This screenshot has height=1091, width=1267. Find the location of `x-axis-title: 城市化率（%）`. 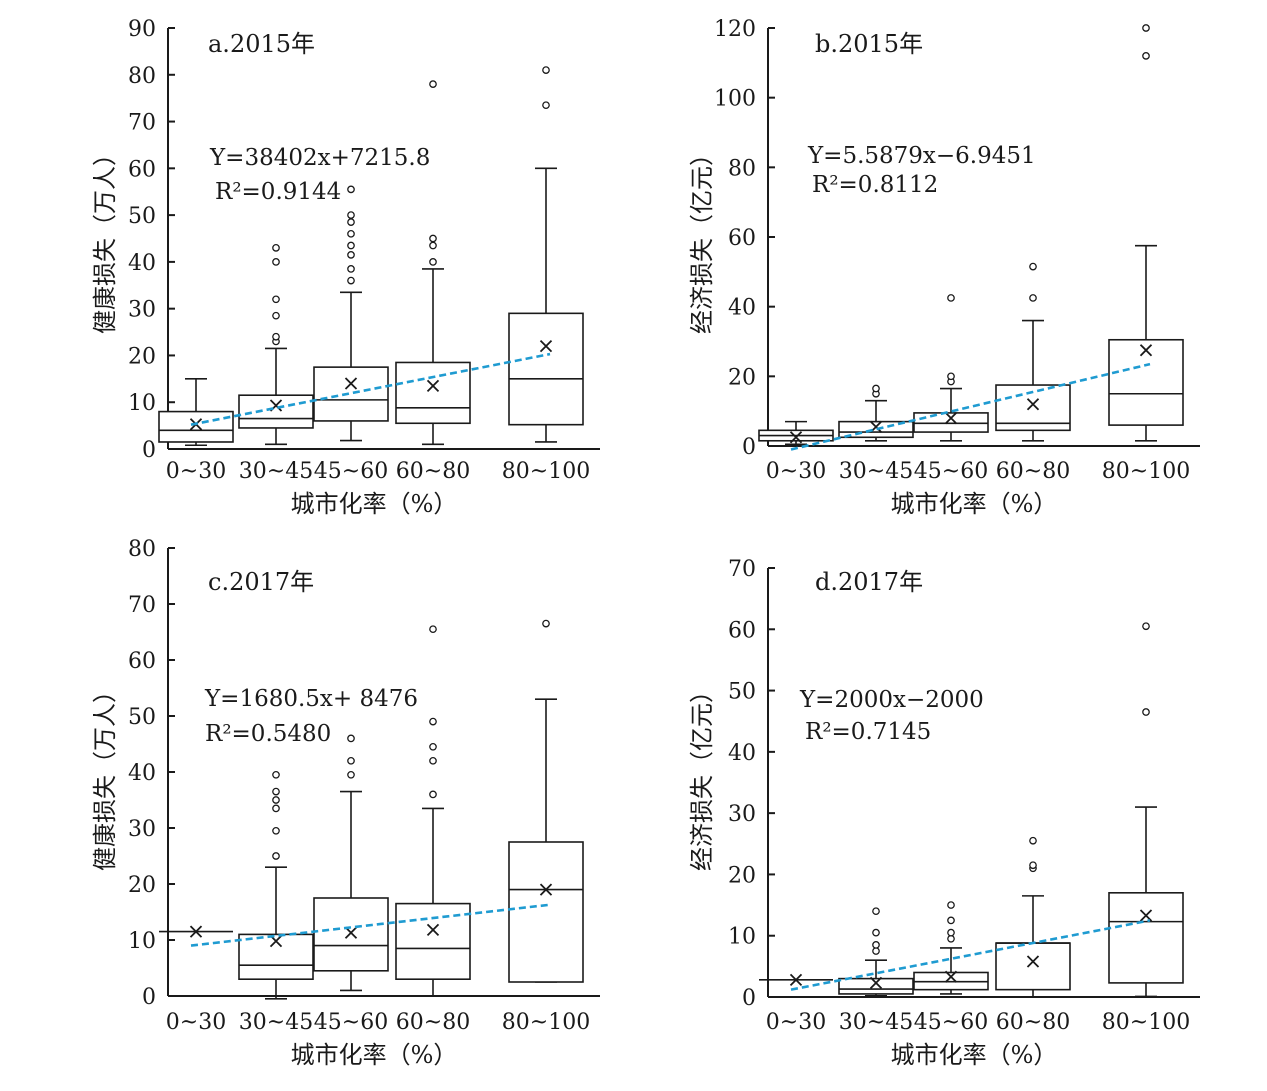

x-axis-title: 城市化率（%） is located at coordinates (374, 1055).